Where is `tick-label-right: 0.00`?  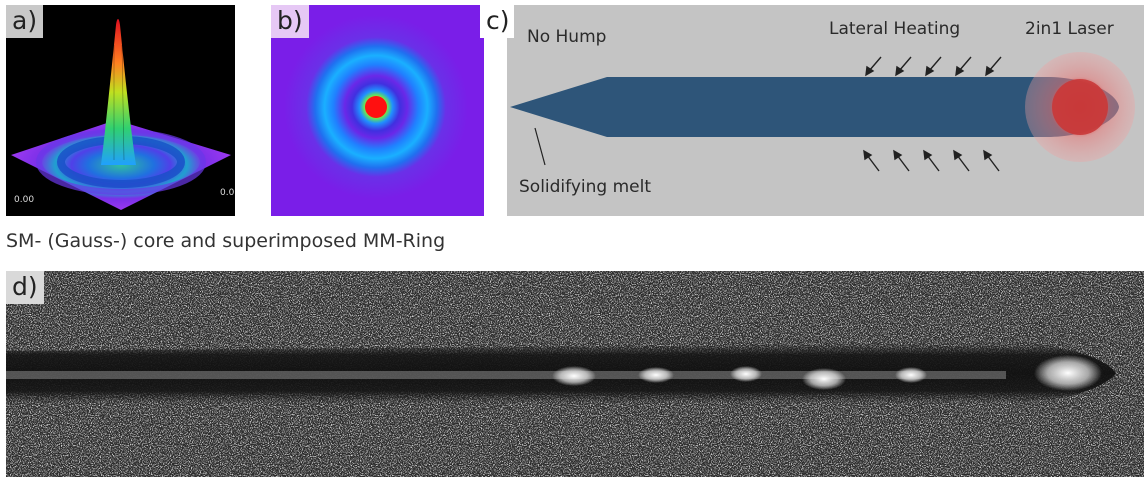
tick-label-right: 0.00 is located at coordinates (227, 193).